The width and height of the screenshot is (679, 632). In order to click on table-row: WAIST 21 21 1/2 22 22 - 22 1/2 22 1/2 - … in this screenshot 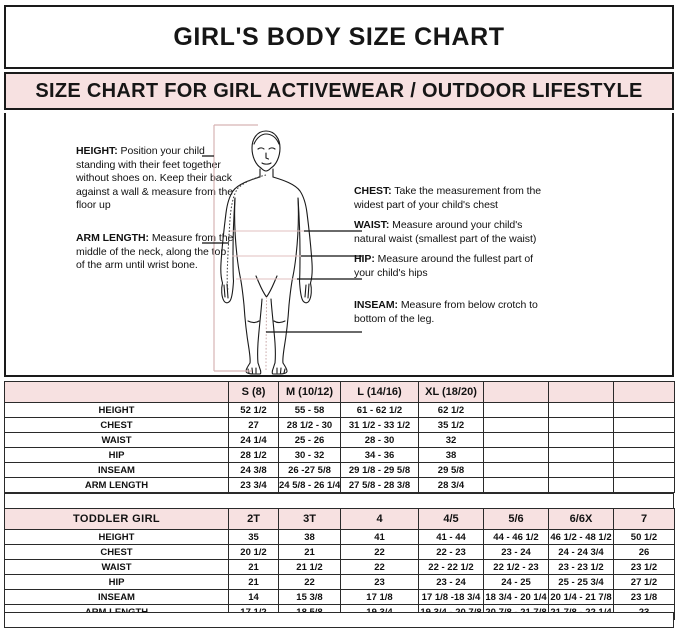, I will do `click(339, 567)`.